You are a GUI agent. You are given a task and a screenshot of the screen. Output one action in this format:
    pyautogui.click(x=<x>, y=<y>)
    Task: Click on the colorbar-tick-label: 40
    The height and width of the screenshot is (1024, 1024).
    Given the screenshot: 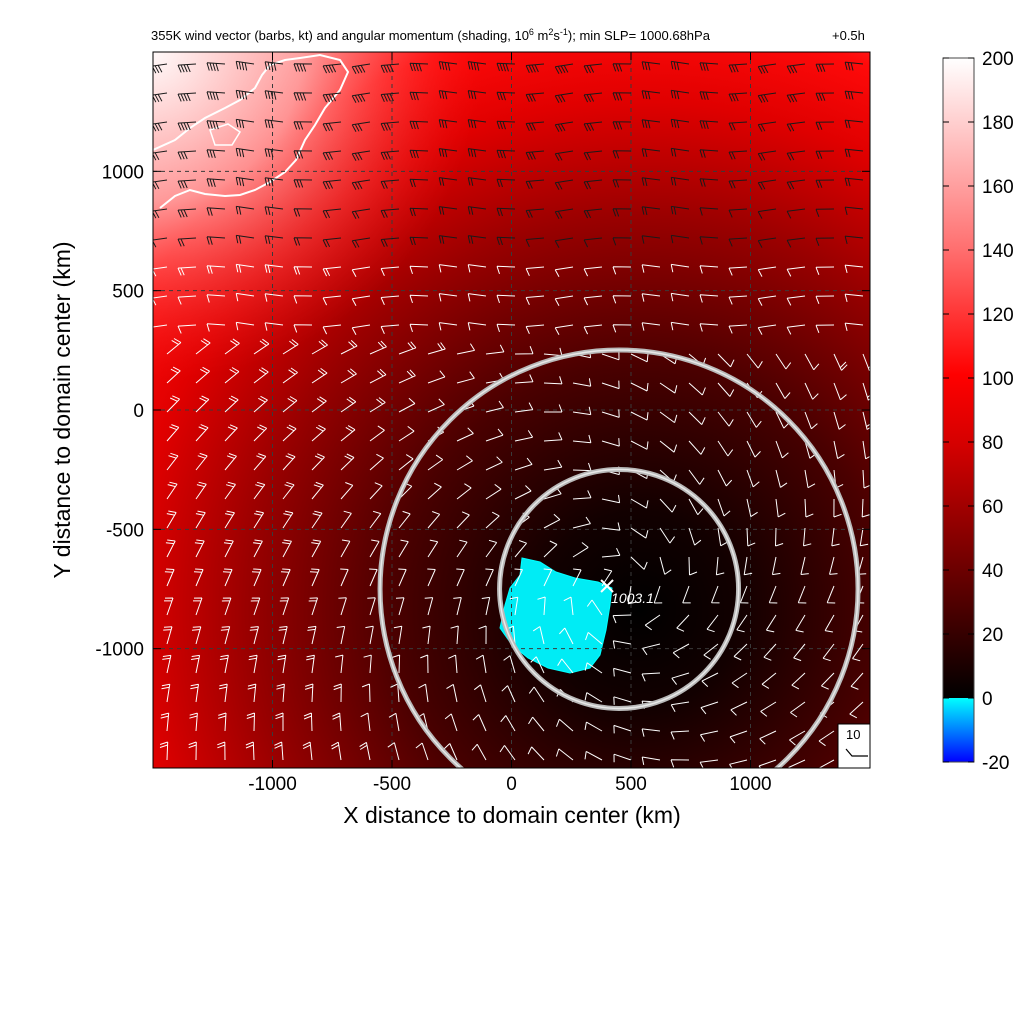 What is the action you would take?
    pyautogui.click(x=992, y=571)
    